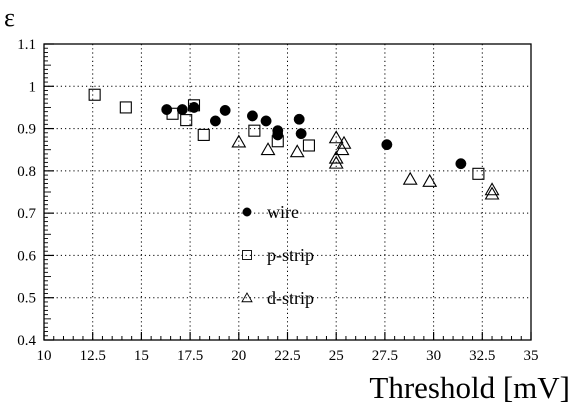  What do you see at coordinates (26, 45) in the screenshot?
I see `y-tick-label: 1.1` at bounding box center [26, 45].